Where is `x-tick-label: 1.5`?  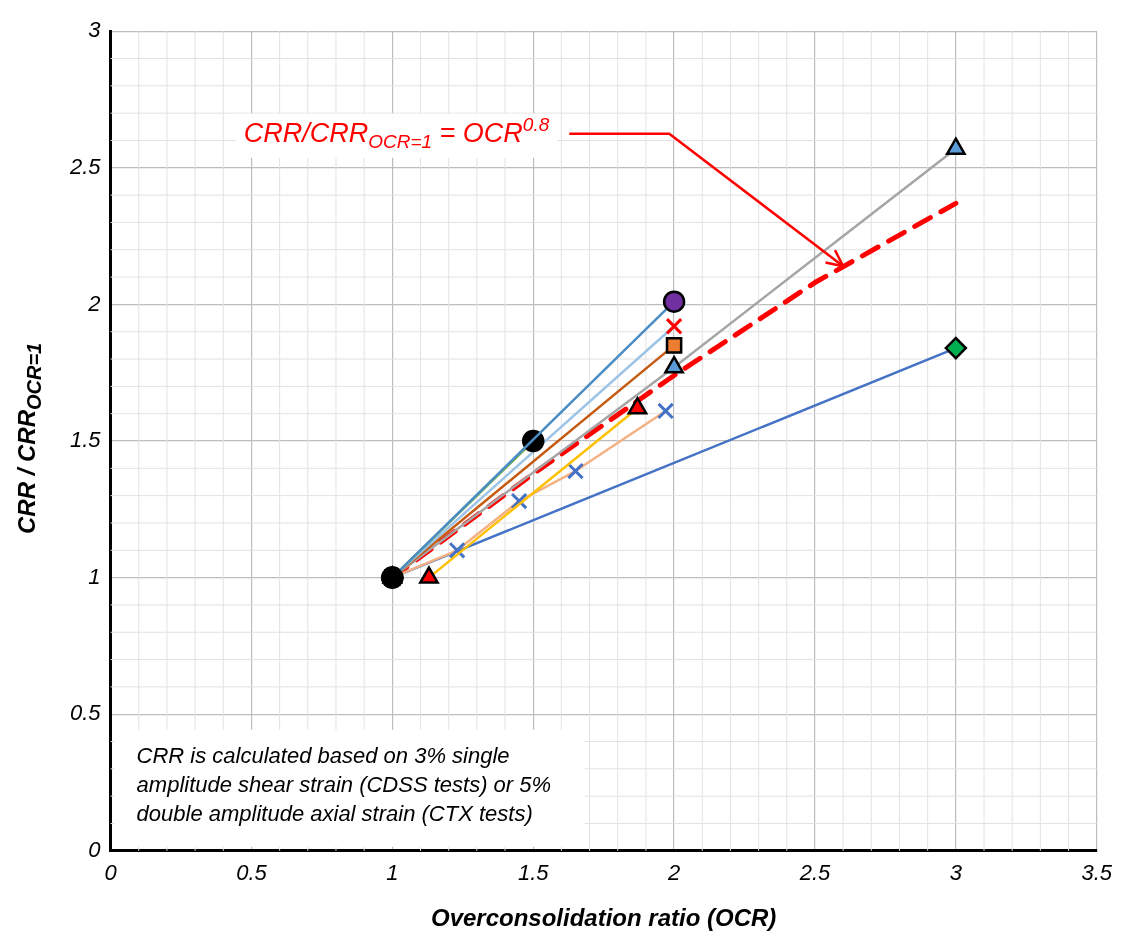 x-tick-label: 1.5 is located at coordinates (533, 873).